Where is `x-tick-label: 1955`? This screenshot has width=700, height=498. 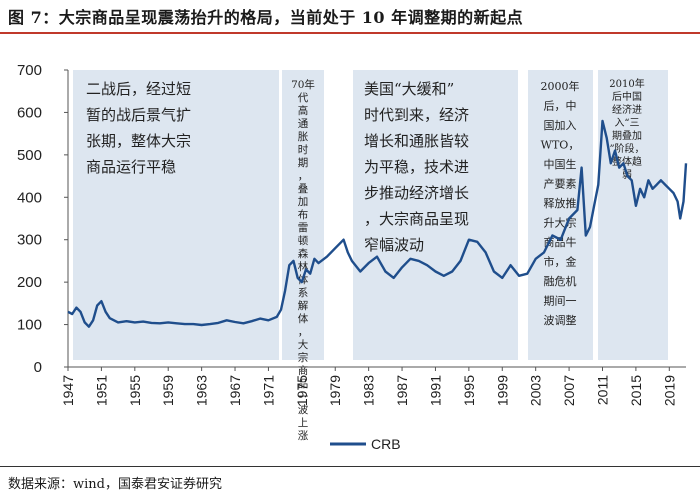
x-tick-label: 1955 is located at coordinates (135, 390).